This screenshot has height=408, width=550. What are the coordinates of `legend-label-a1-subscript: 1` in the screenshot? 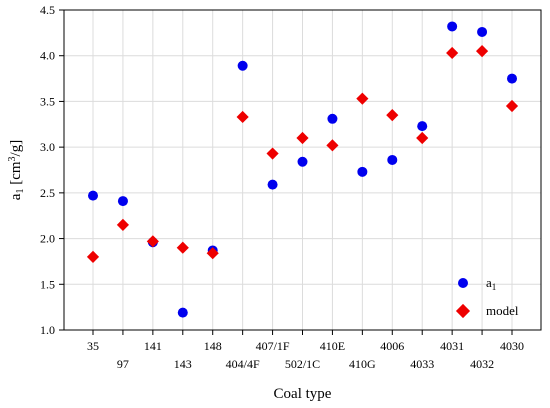 It's located at (494, 287).